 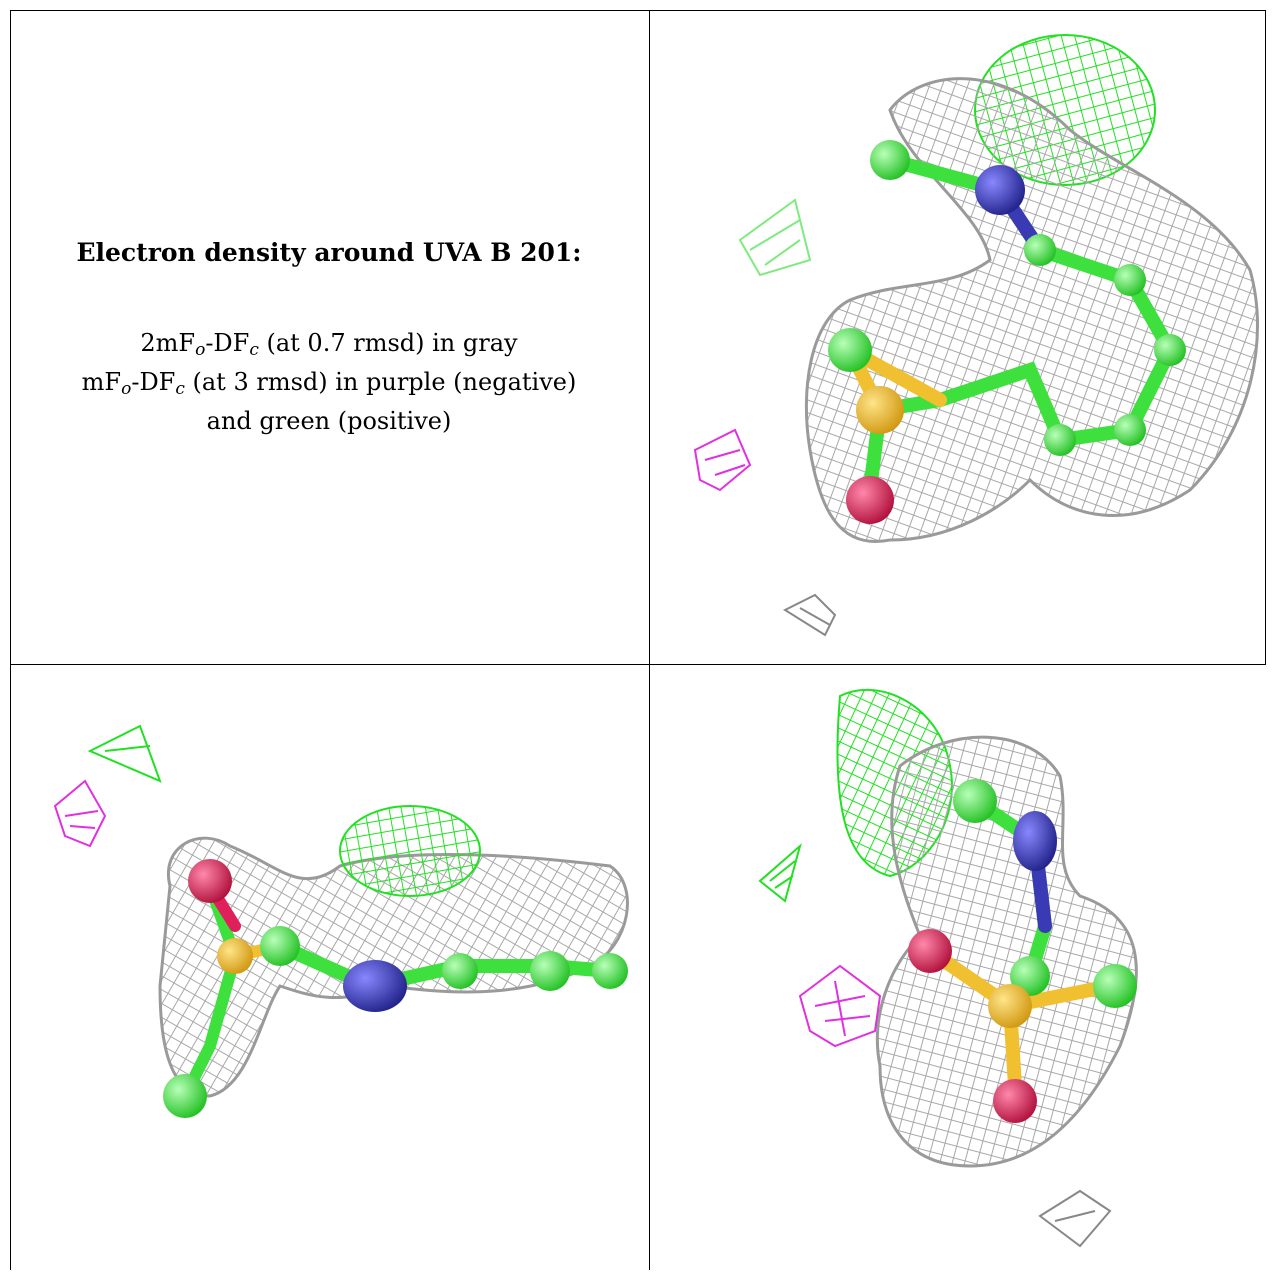 I want to click on table-divider-middle, so click(x=638, y=664).